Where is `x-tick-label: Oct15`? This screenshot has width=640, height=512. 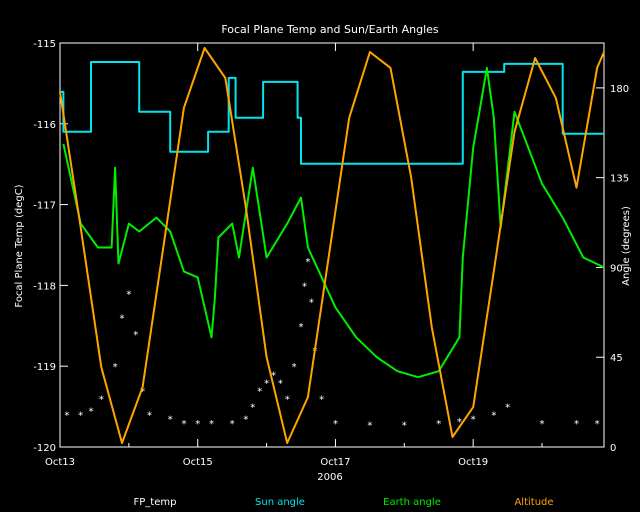 x-tick-label: Oct15 is located at coordinates (198, 462).